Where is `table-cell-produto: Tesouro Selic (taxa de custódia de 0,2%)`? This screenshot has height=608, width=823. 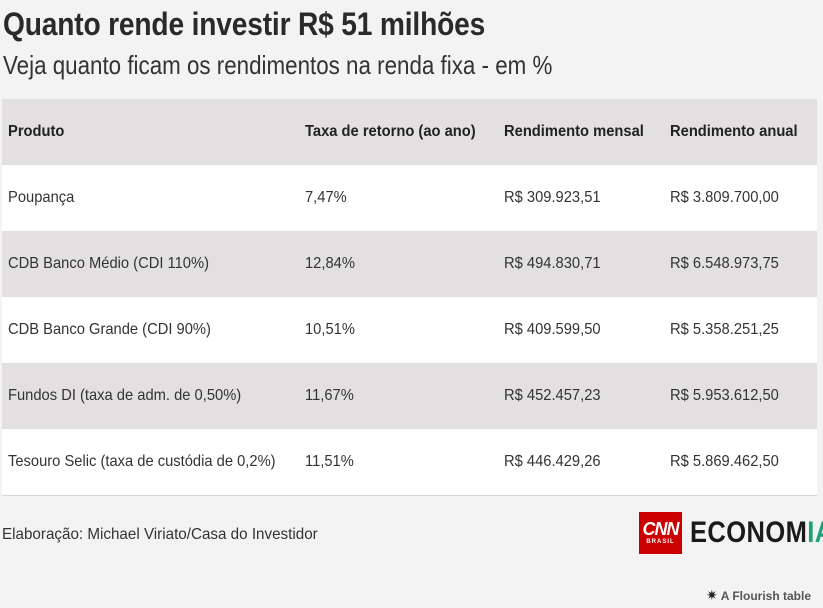 table-cell-produto: Tesouro Selic (taxa de custódia de 0,2%) is located at coordinates (150, 462).